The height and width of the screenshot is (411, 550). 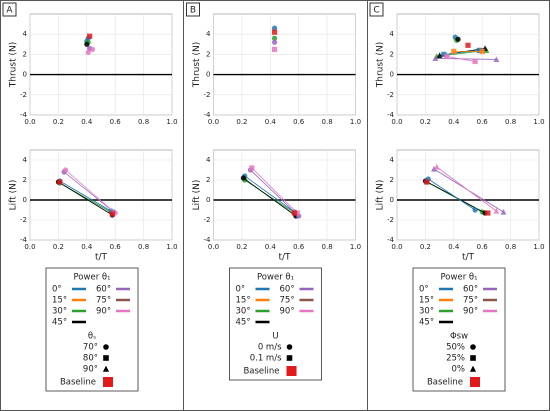 What do you see at coordinates (355, 122) in the screenshot?
I see `x-tick-label: 1.0` at bounding box center [355, 122].